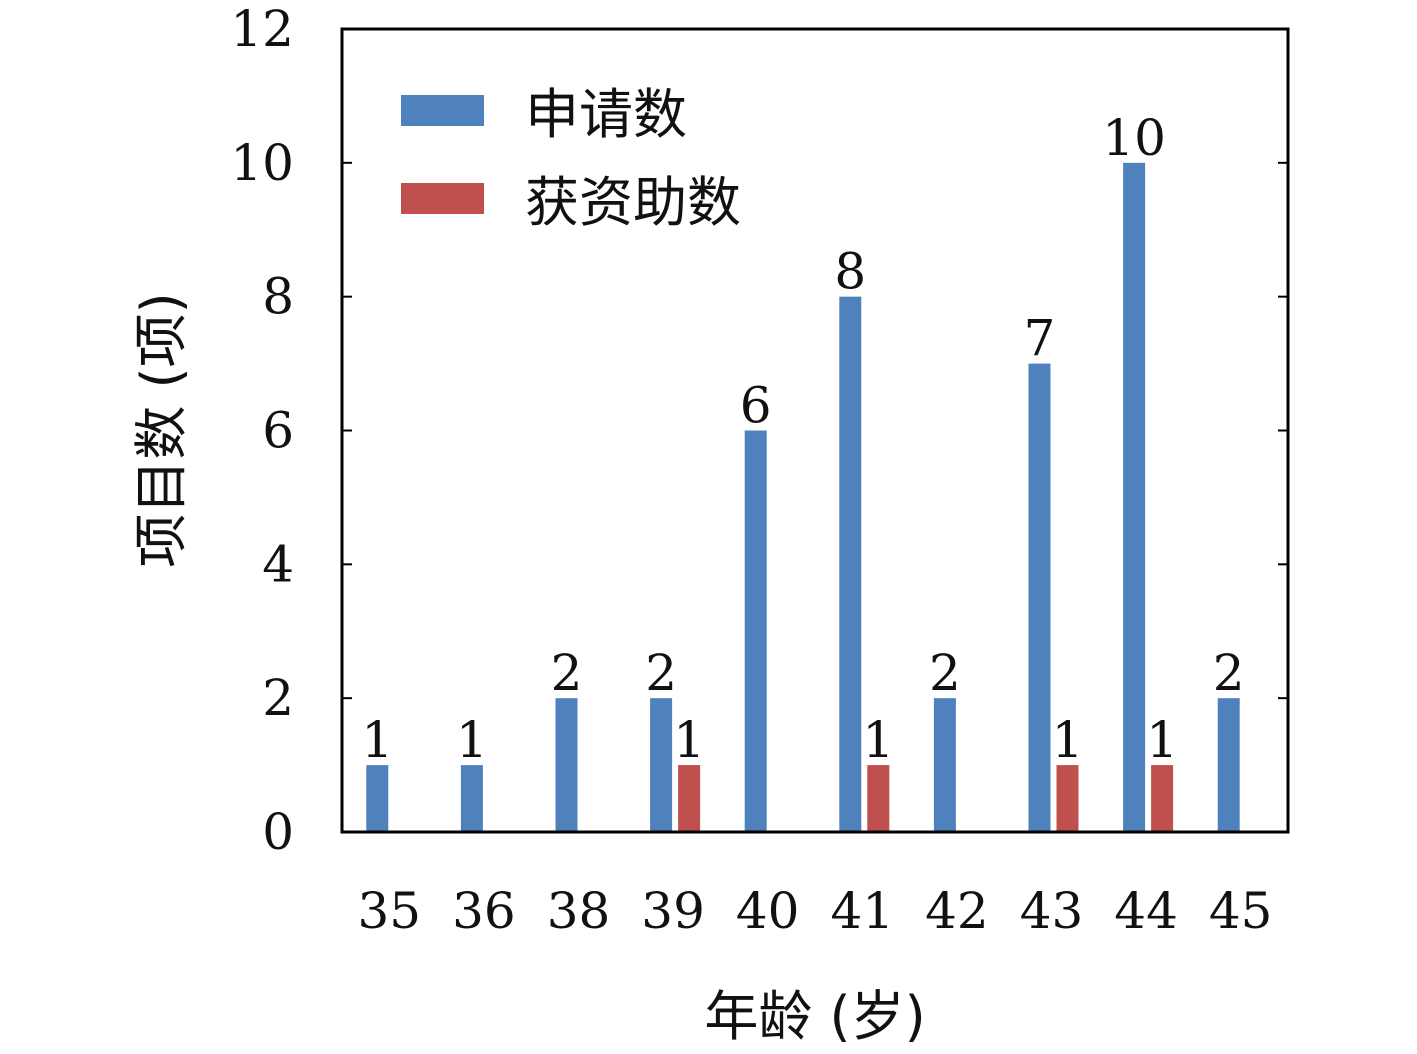  I want to click on legend-swatch-applications, so click(442, 110).